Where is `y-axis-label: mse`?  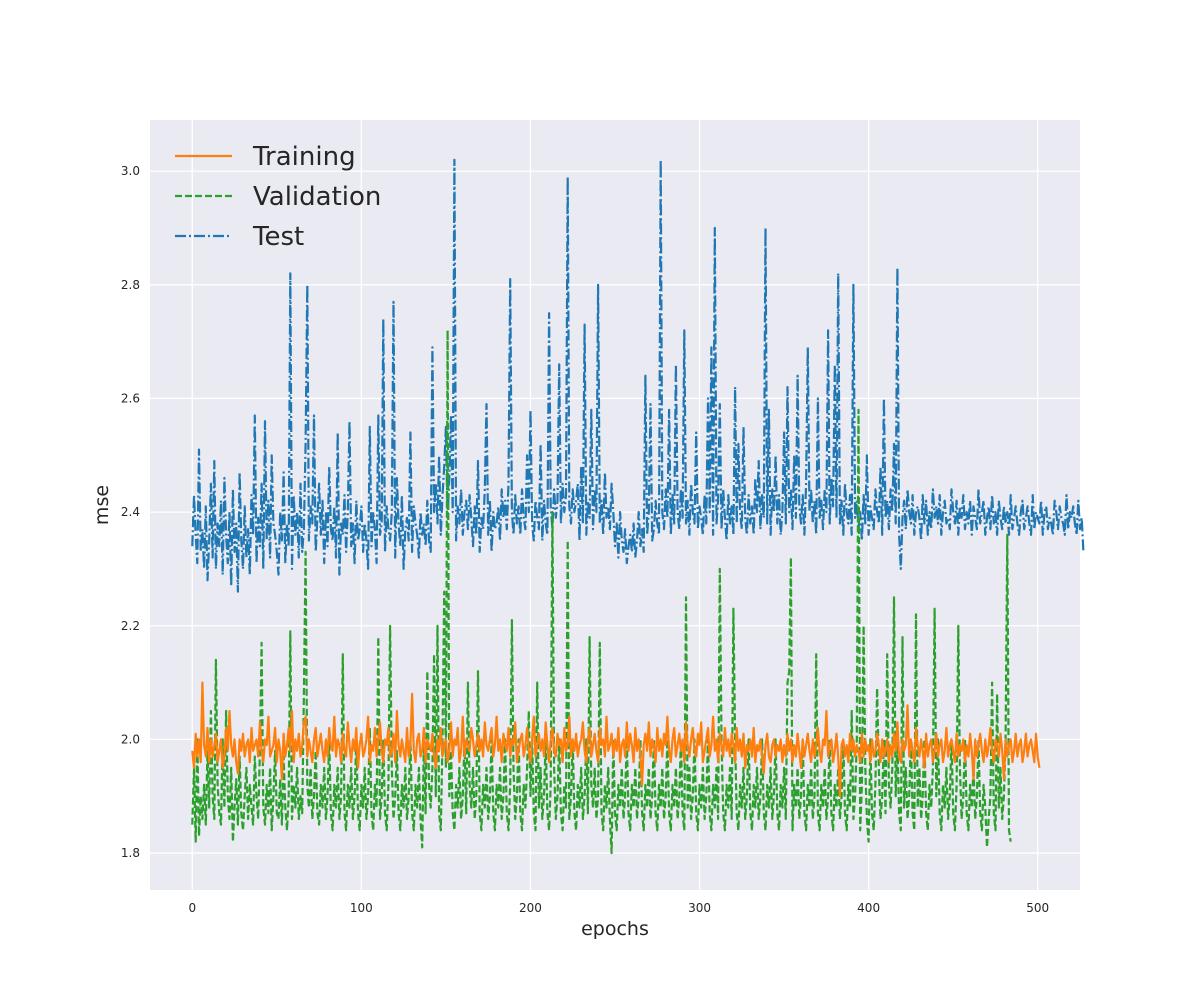 y-axis-label: mse is located at coordinates (102, 505).